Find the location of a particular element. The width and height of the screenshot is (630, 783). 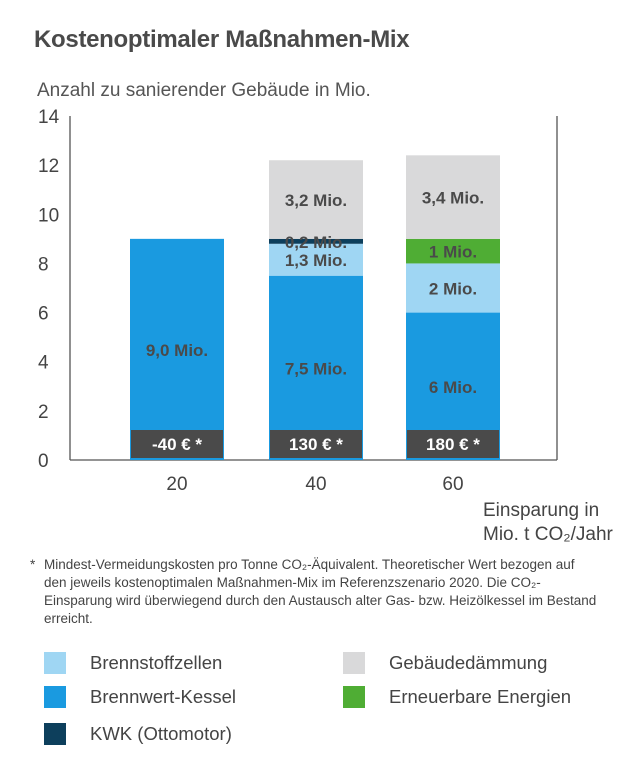

x-axis-title-line2: Mio. t CO₂/Jahr is located at coordinates (548, 534).